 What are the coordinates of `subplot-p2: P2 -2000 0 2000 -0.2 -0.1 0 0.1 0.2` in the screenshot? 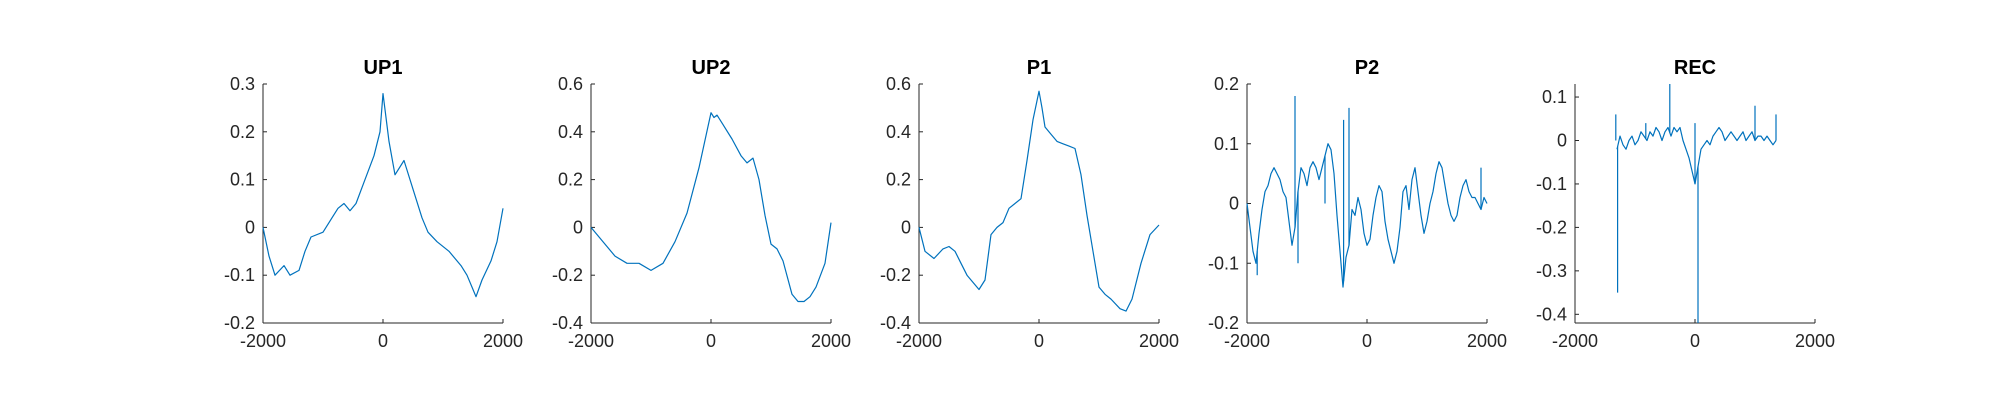 It's located at (1357, 204).